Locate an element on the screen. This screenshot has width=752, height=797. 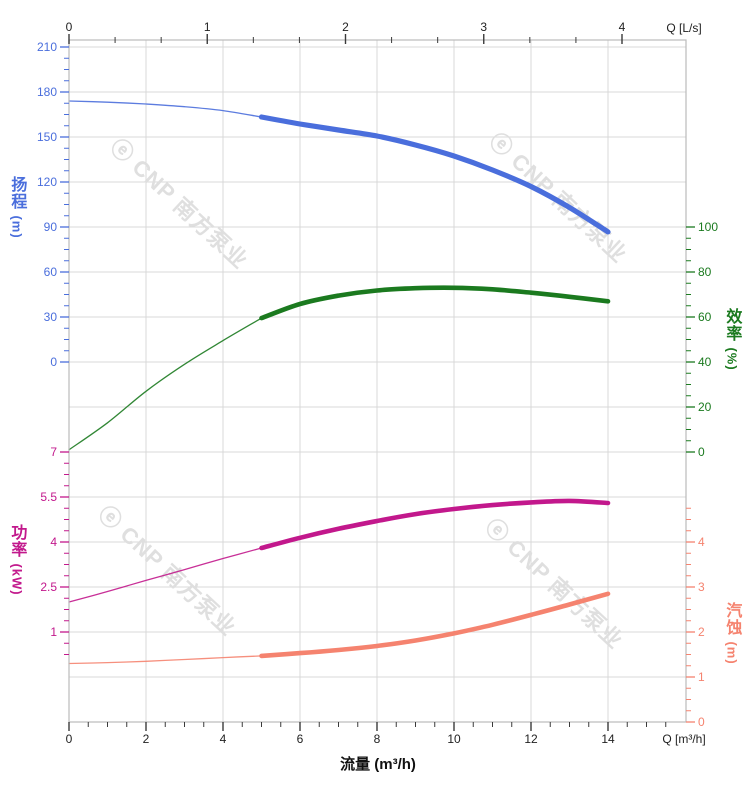
power-curve is located at coordinates (435, 524).